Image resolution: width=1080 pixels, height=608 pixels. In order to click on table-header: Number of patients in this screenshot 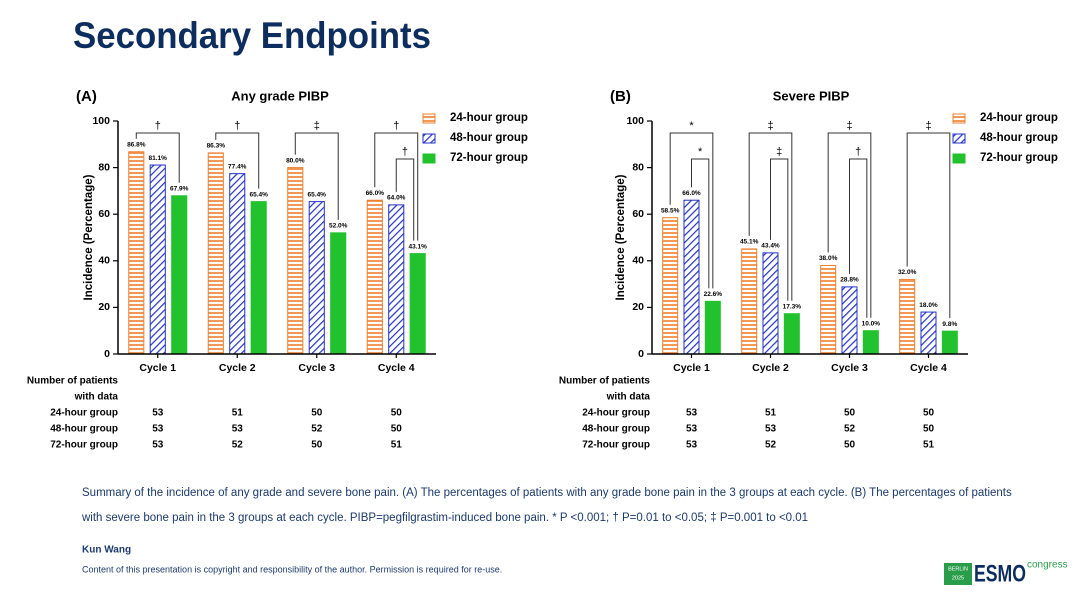, I will do `click(605, 381)`.